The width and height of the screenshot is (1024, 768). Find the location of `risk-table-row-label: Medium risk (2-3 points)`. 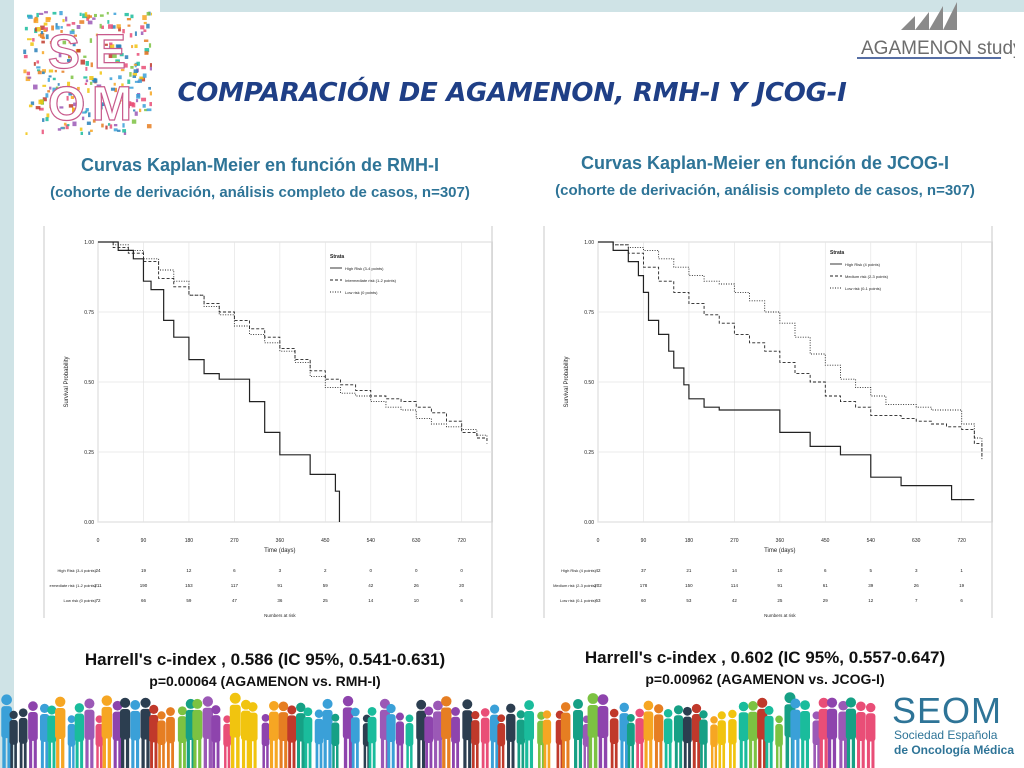

risk-table-row-label: Medium risk (2-3 points) is located at coordinates (575, 585).